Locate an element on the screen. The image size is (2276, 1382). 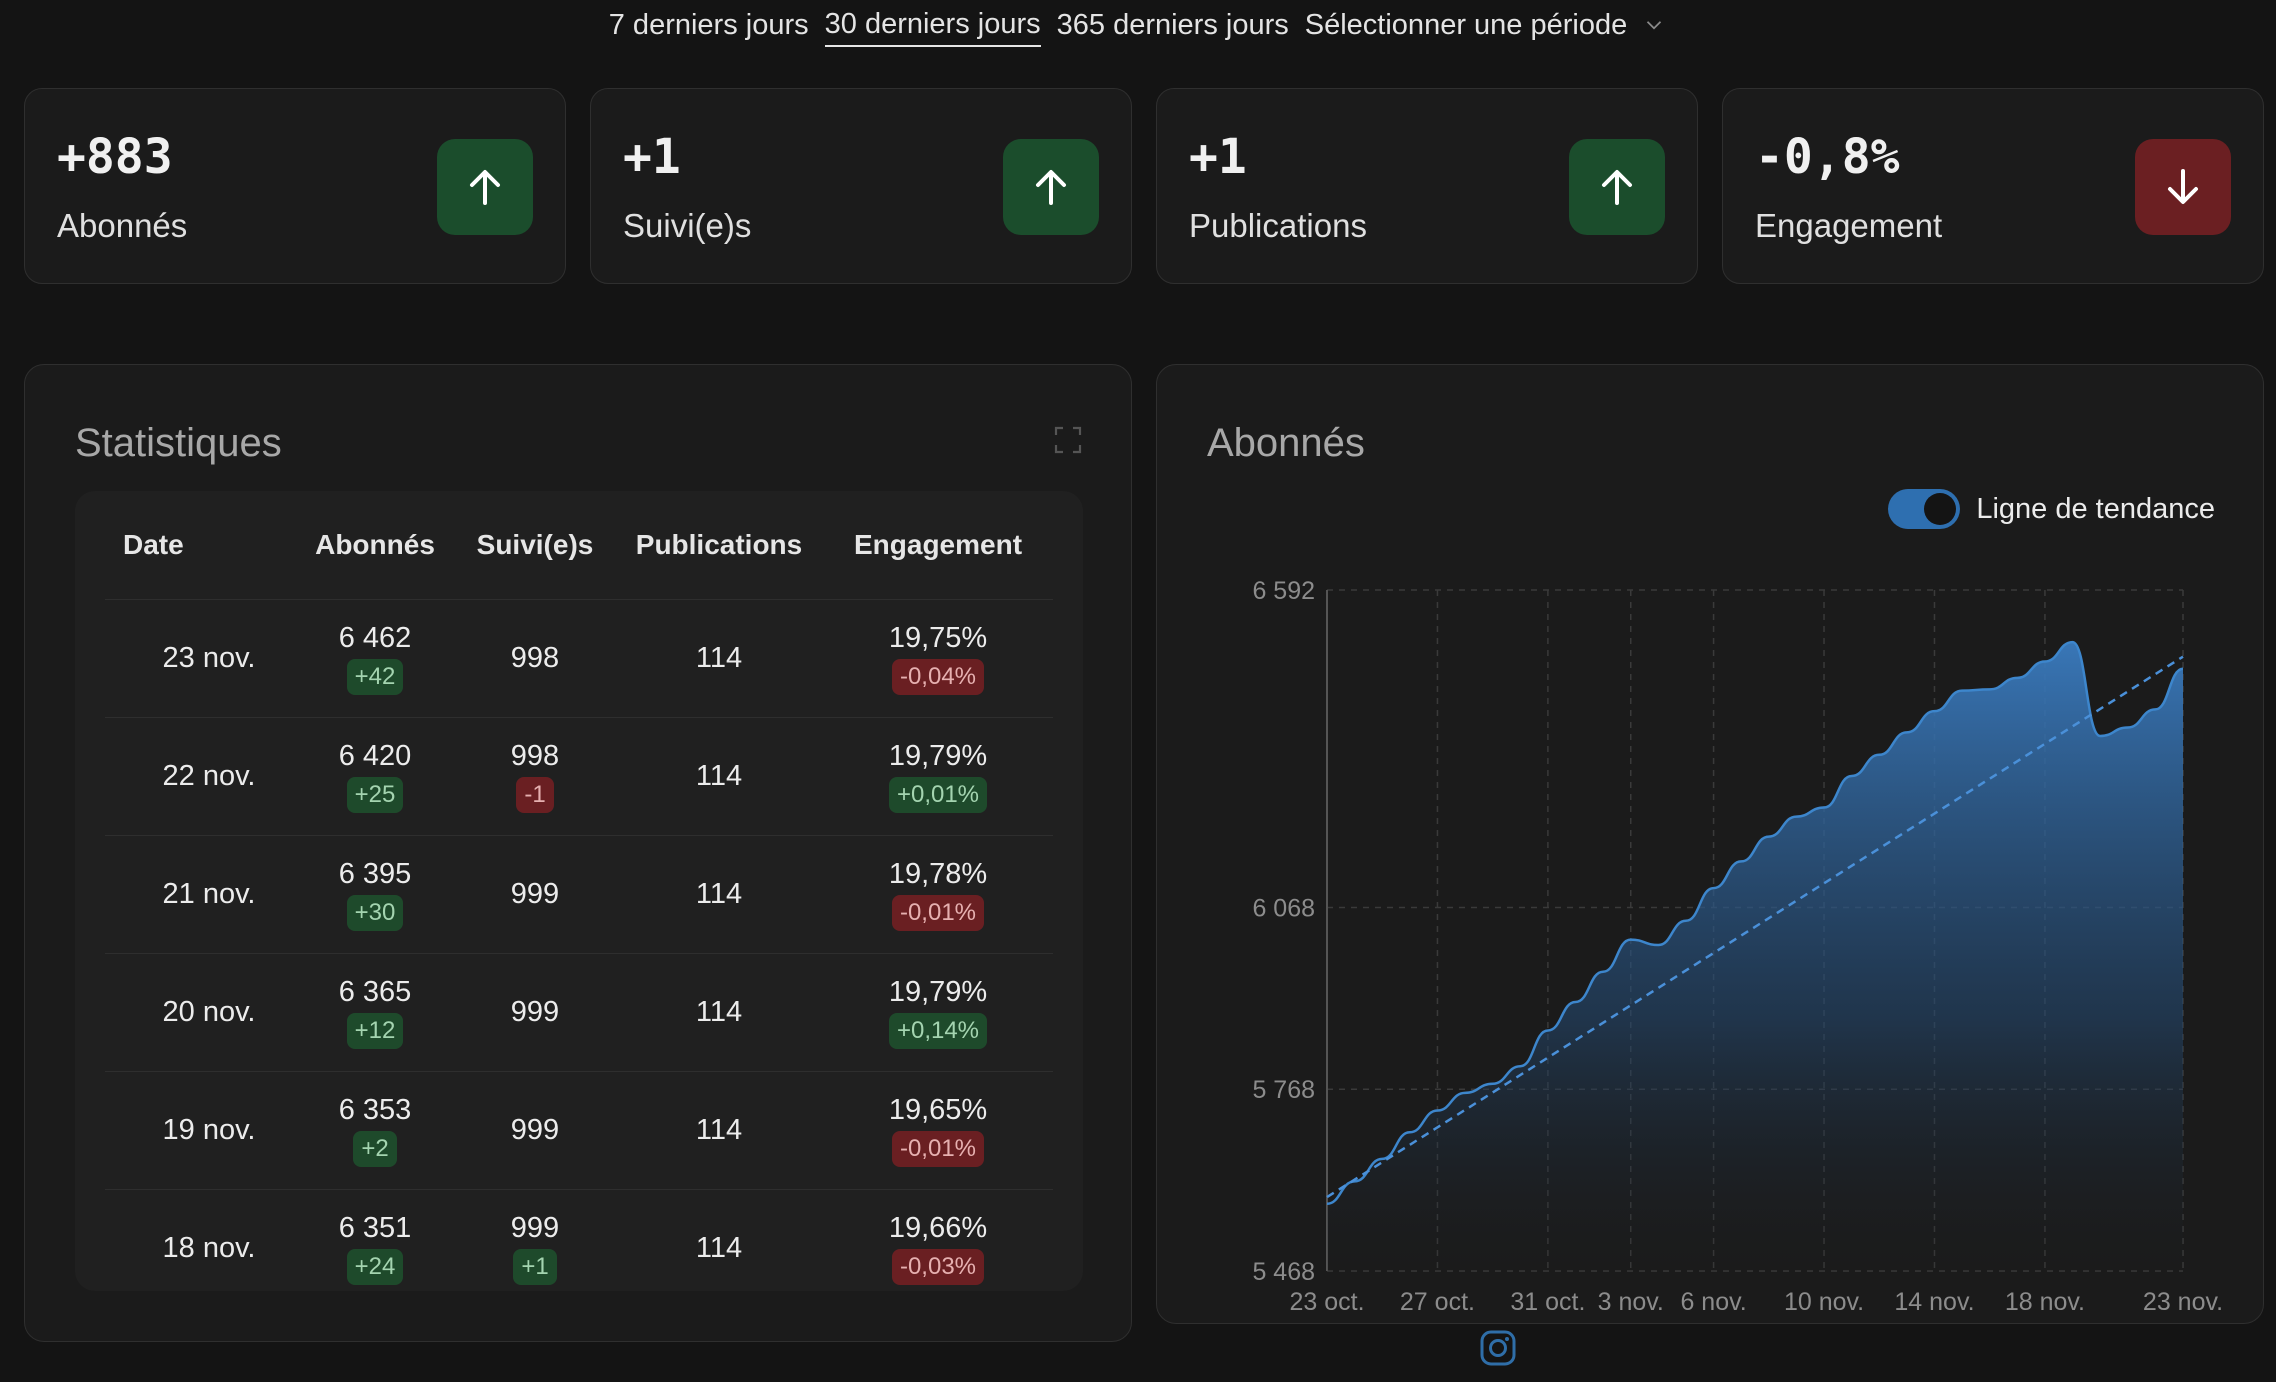
followers-delta-badge: +25 is located at coordinates (375, 795).